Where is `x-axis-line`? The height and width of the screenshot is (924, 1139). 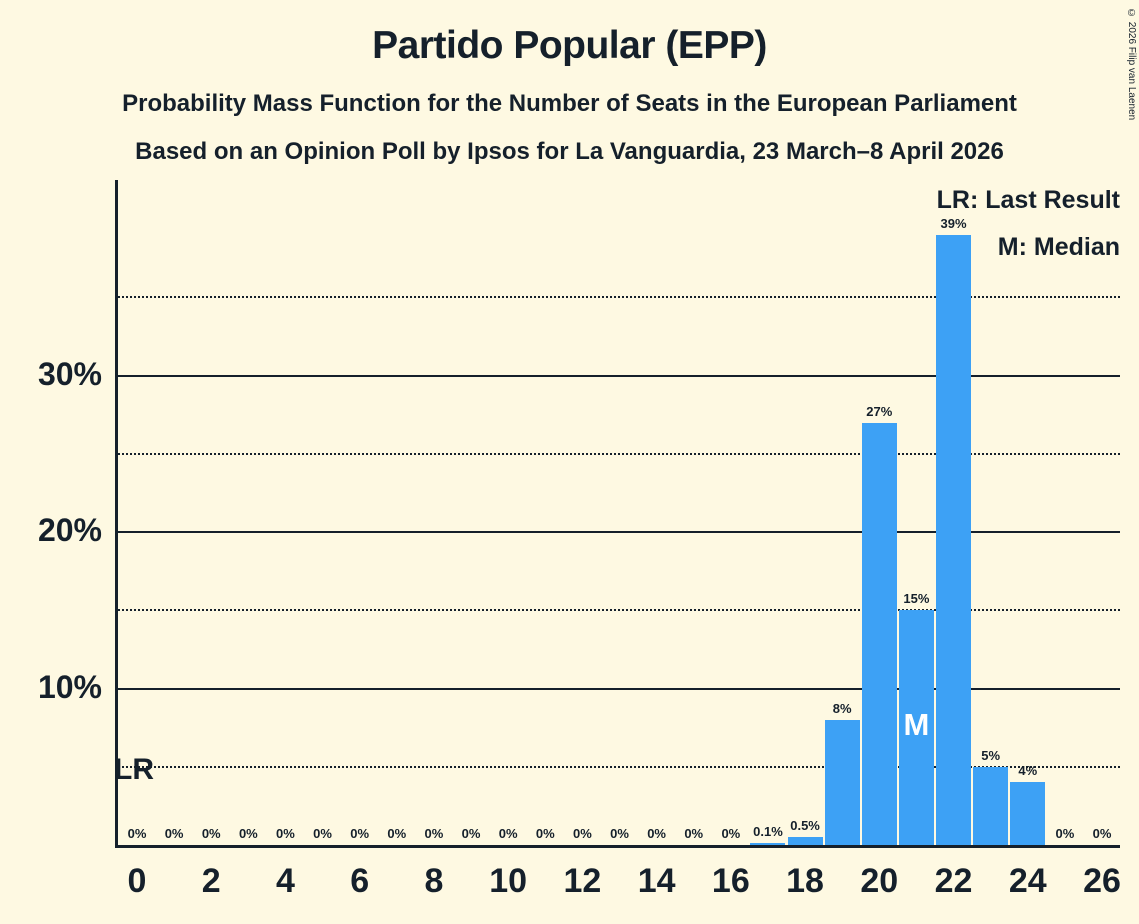
x-axis-line is located at coordinates (617, 846).